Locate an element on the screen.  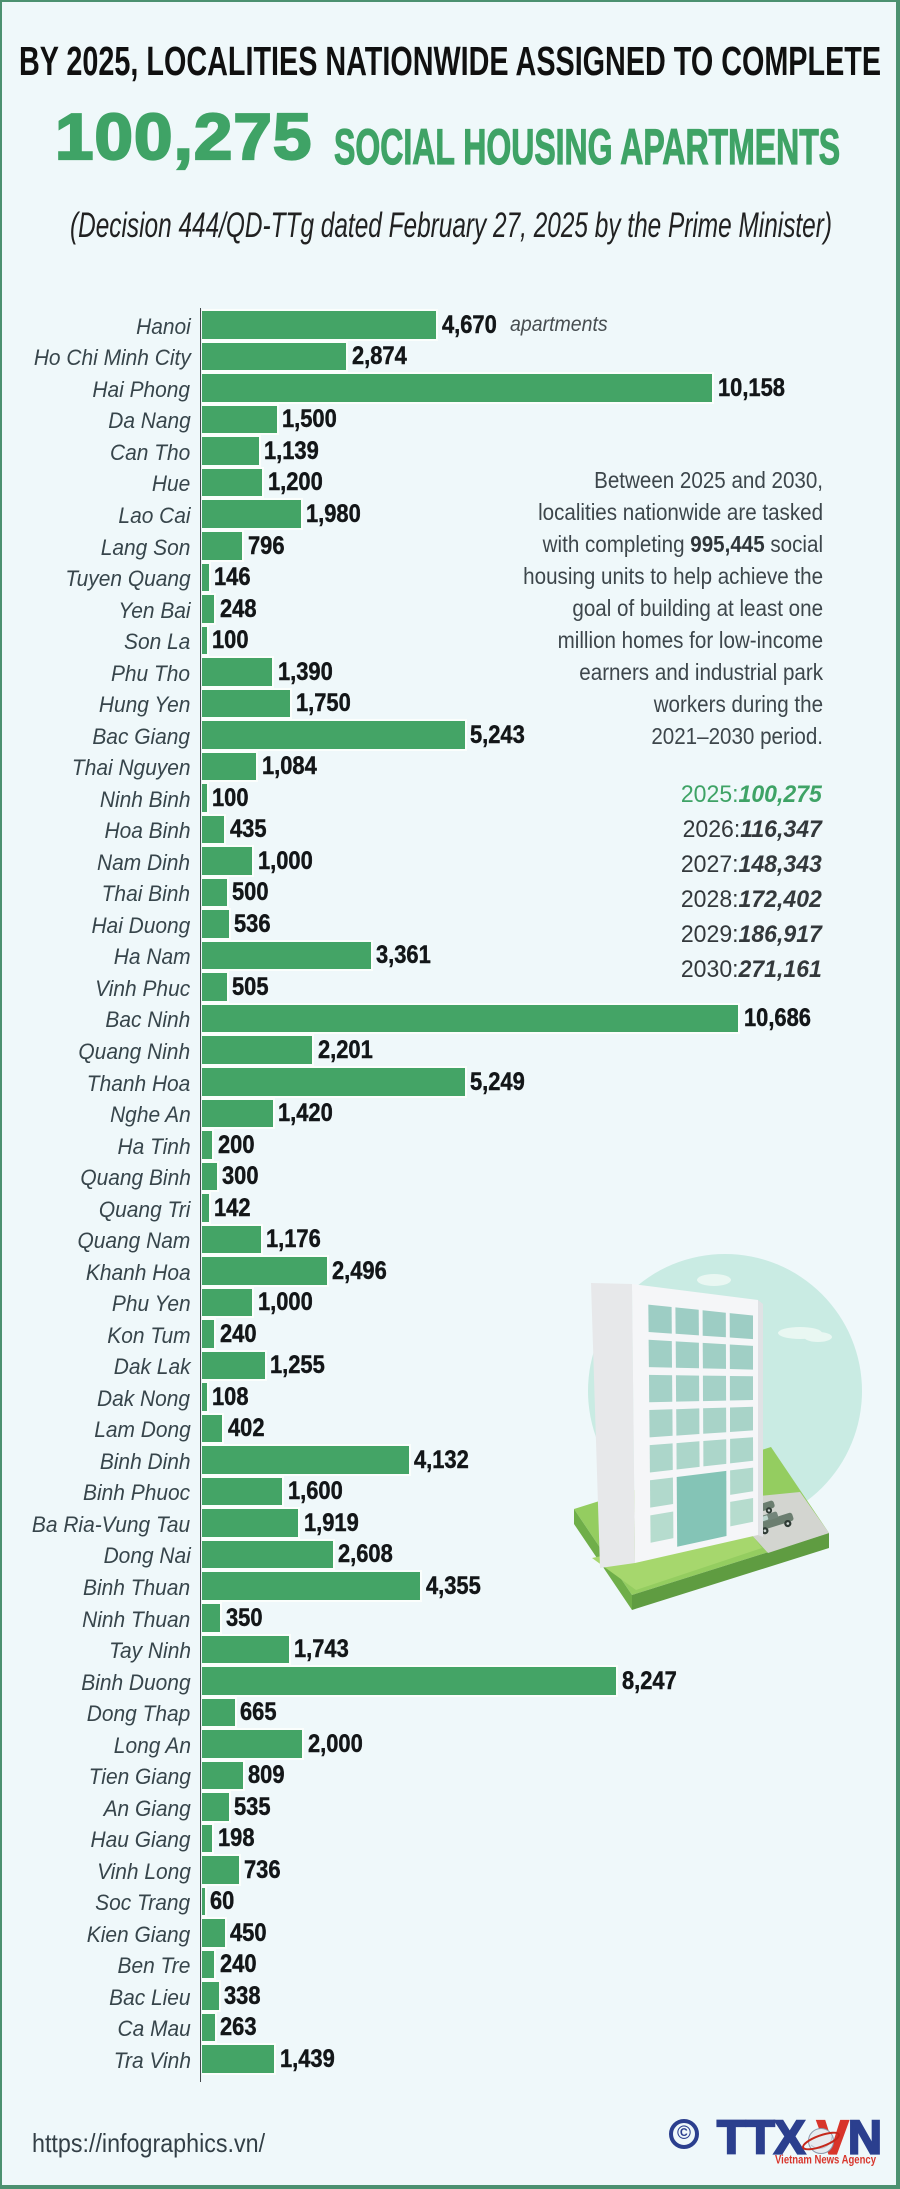
svg-text: N is located at coordinates (865, 2136).